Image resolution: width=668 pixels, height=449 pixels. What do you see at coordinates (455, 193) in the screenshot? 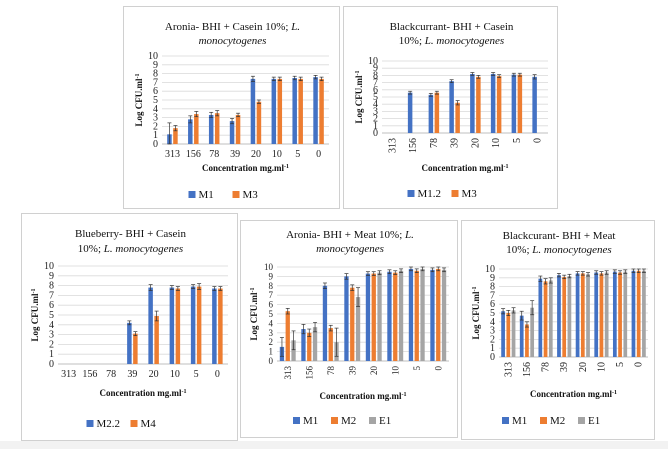
I see `legend-swatch-M3` at bounding box center [455, 193].